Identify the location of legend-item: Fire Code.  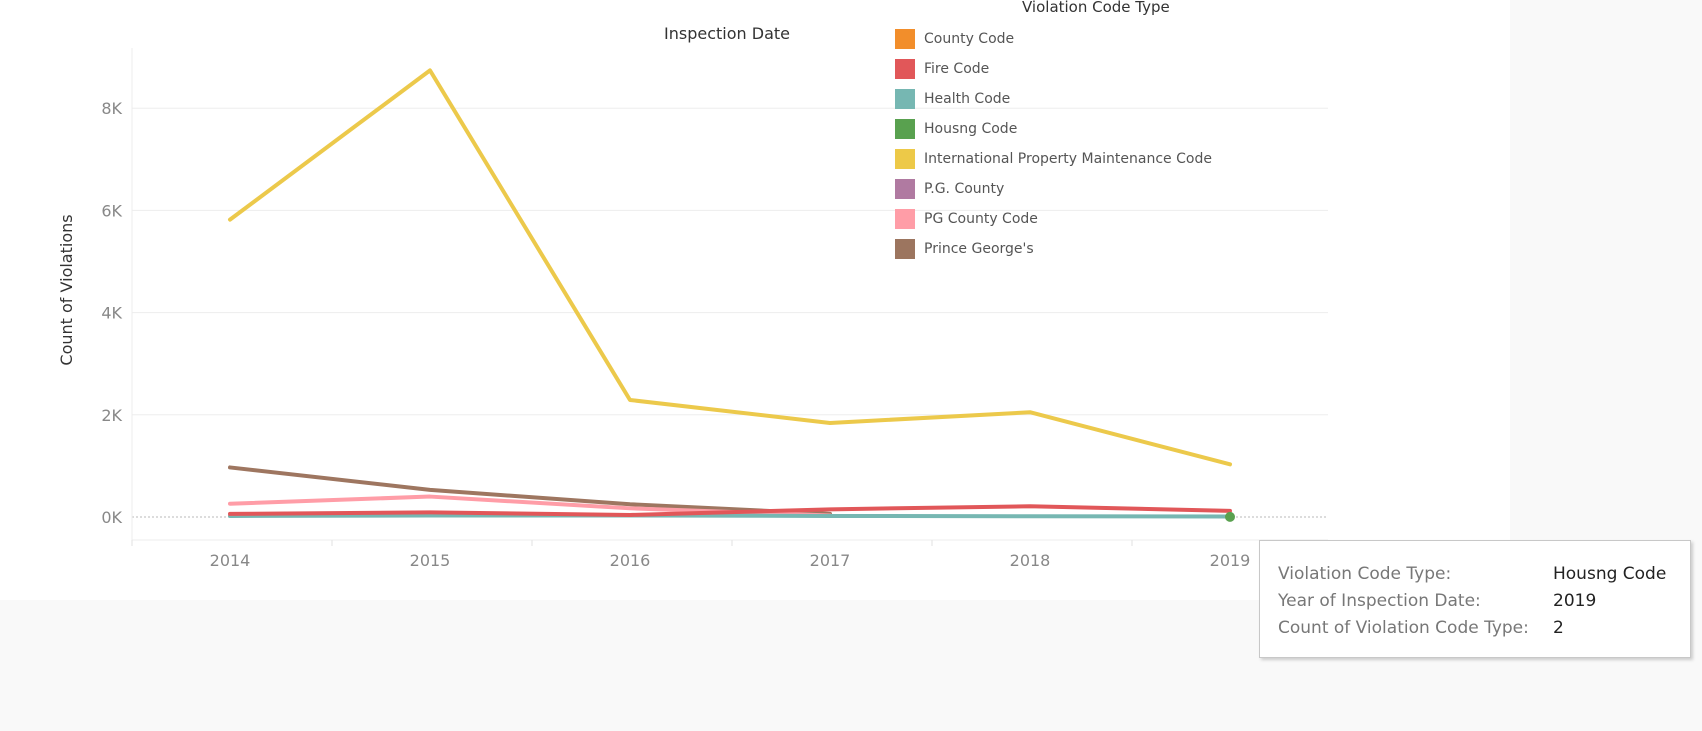
(1053, 69).